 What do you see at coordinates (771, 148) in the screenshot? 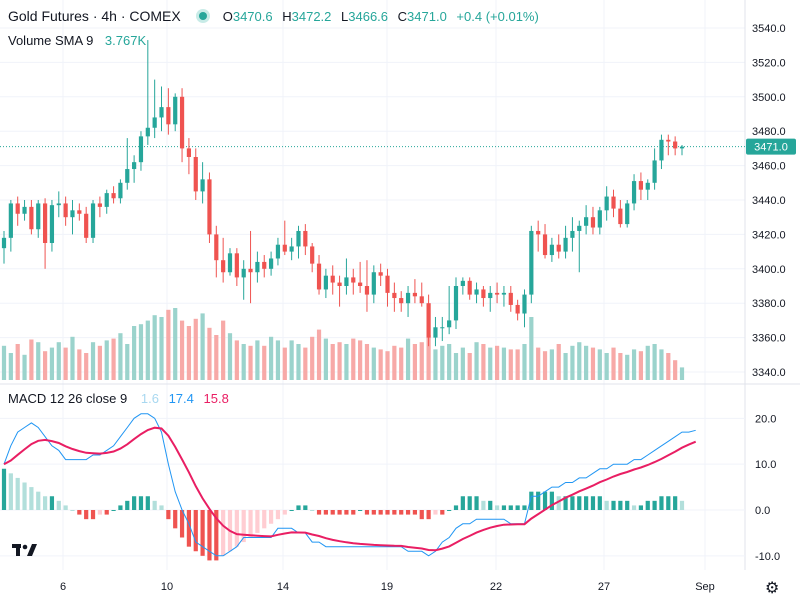
I see `last-price-text: 3471.0` at bounding box center [771, 148].